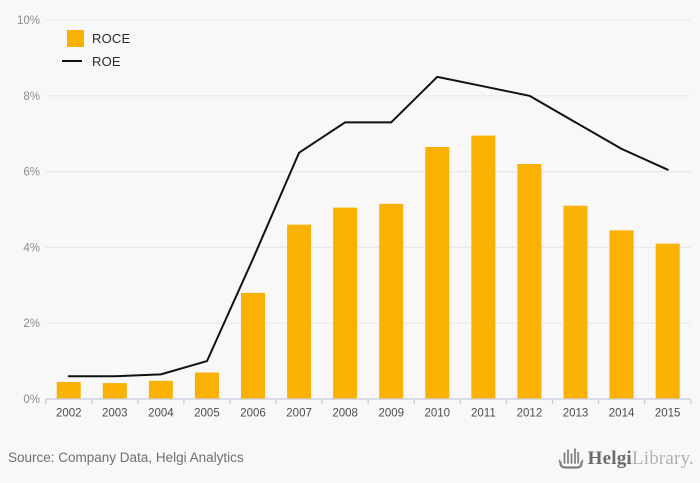 The image size is (700, 483). I want to click on bar-2013, so click(575, 302).